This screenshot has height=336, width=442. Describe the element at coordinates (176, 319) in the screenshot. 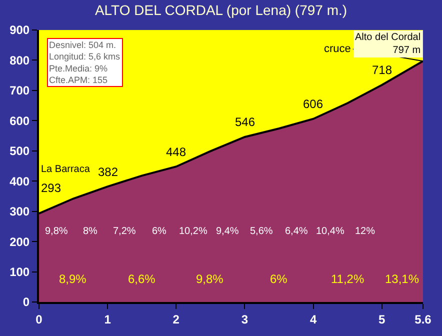

I see `x-tick-label: 2` at that location.